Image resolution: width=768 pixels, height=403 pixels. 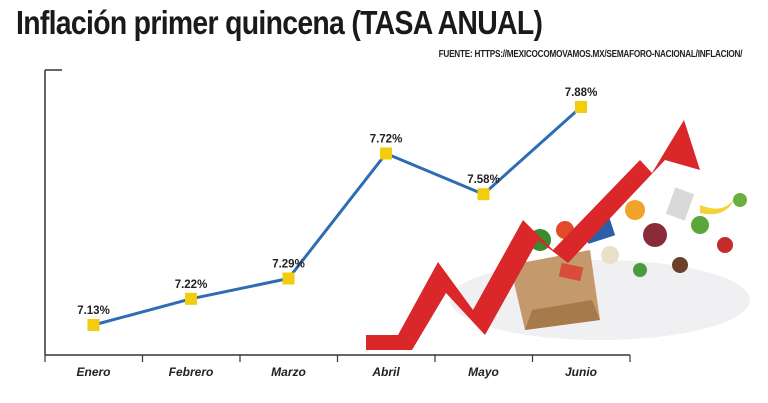 I want to click on x-tick-label: Marzo, so click(x=288, y=372).